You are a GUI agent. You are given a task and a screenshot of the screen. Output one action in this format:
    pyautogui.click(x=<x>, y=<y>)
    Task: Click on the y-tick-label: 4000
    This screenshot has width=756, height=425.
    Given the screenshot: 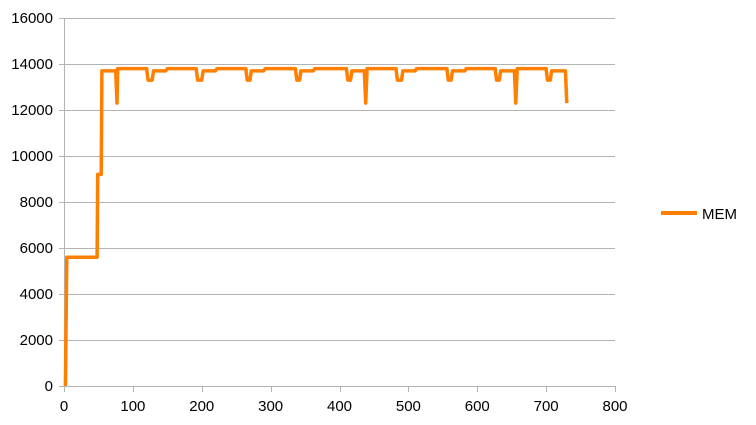 What is the action you would take?
    pyautogui.click(x=36, y=294)
    